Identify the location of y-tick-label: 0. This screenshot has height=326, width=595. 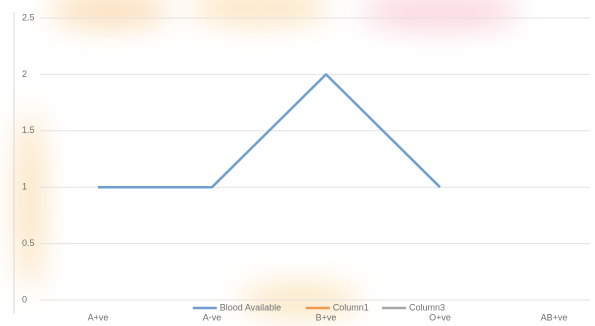
(24, 299).